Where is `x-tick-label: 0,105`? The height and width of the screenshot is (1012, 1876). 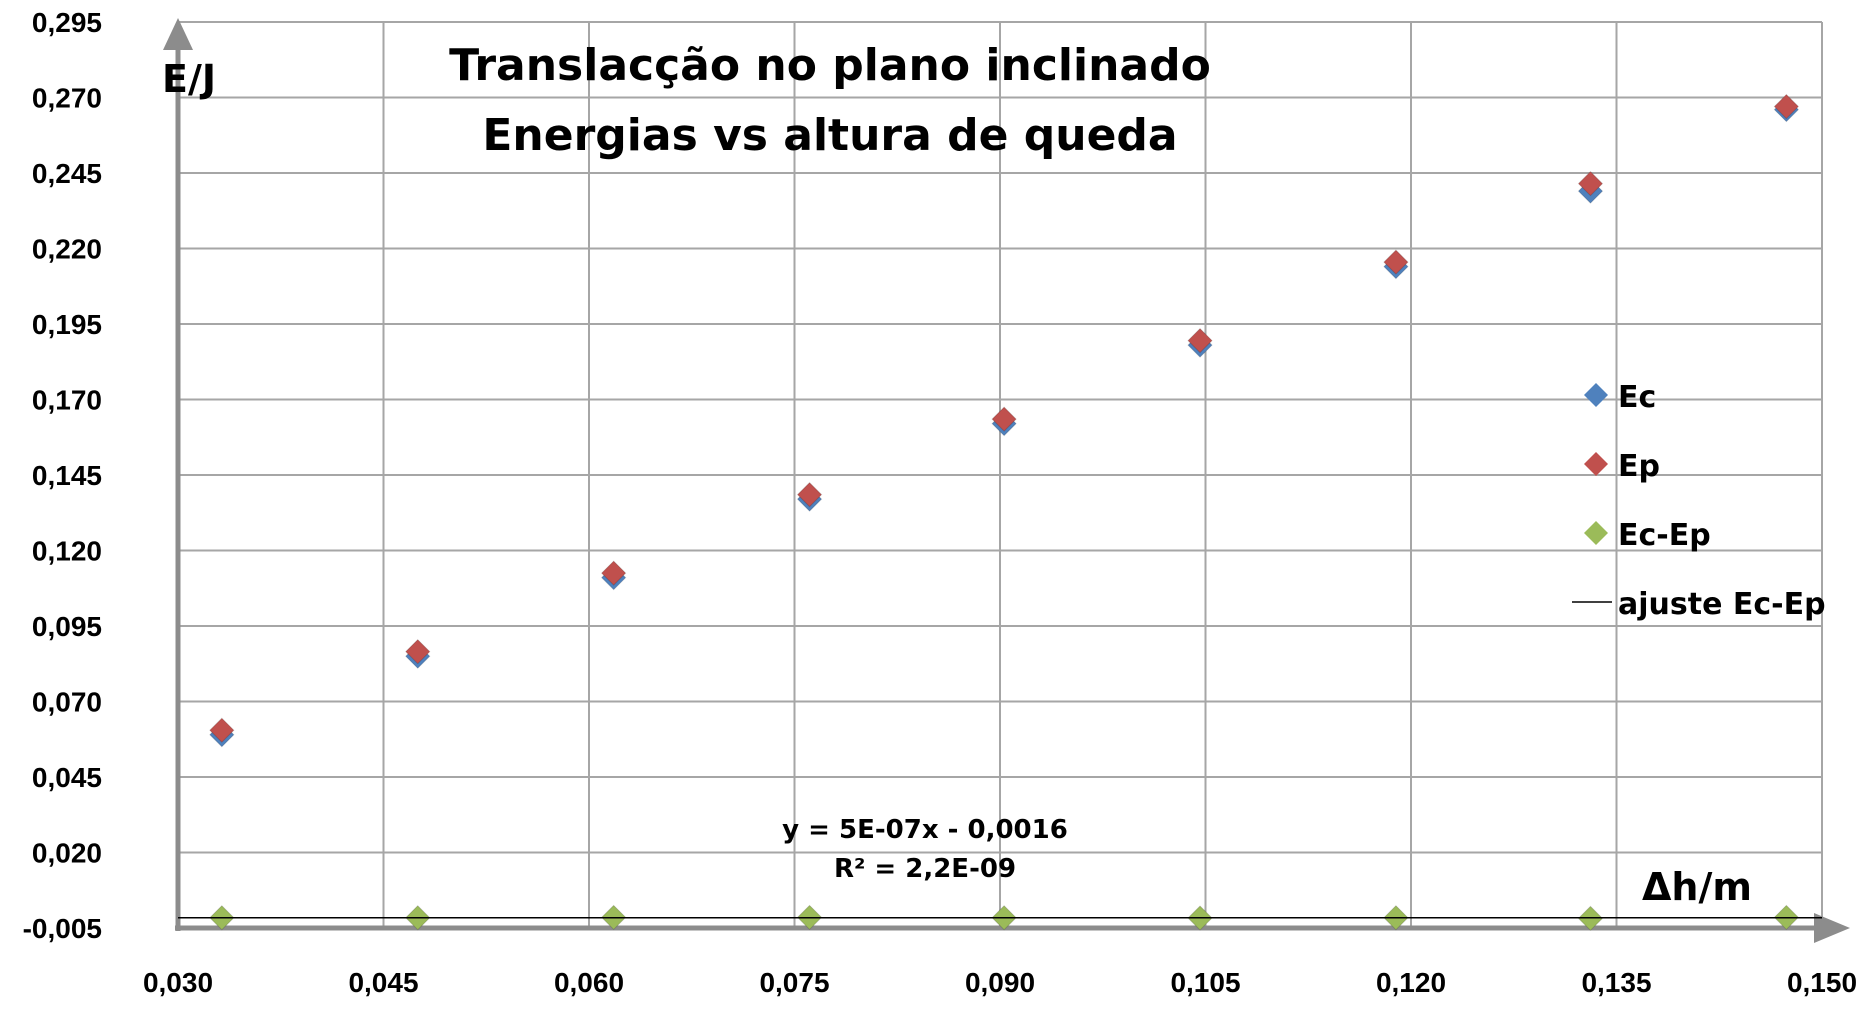 x-tick-label: 0,105 is located at coordinates (1205, 982).